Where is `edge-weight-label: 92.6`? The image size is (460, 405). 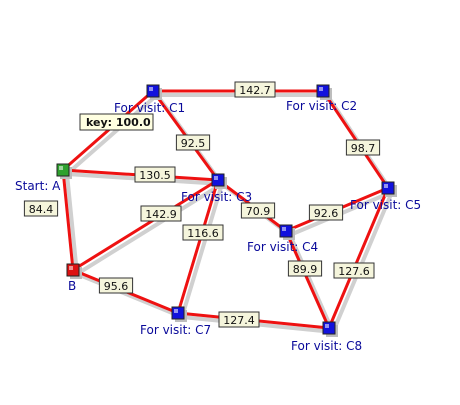 edge-weight-label: 92.6 is located at coordinates (326, 212).